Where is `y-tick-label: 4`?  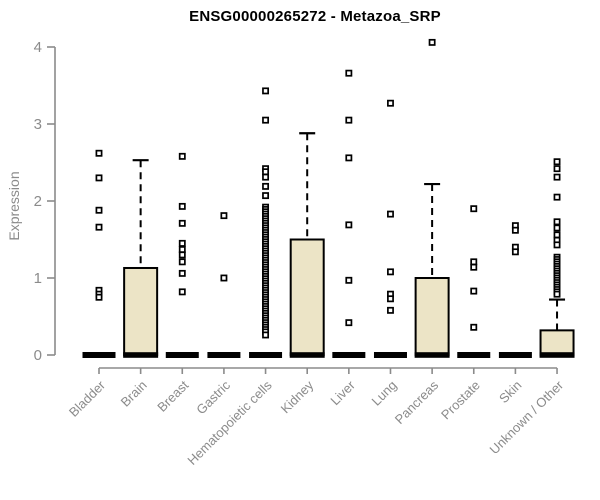 y-tick-label: 4 is located at coordinates (38, 47).